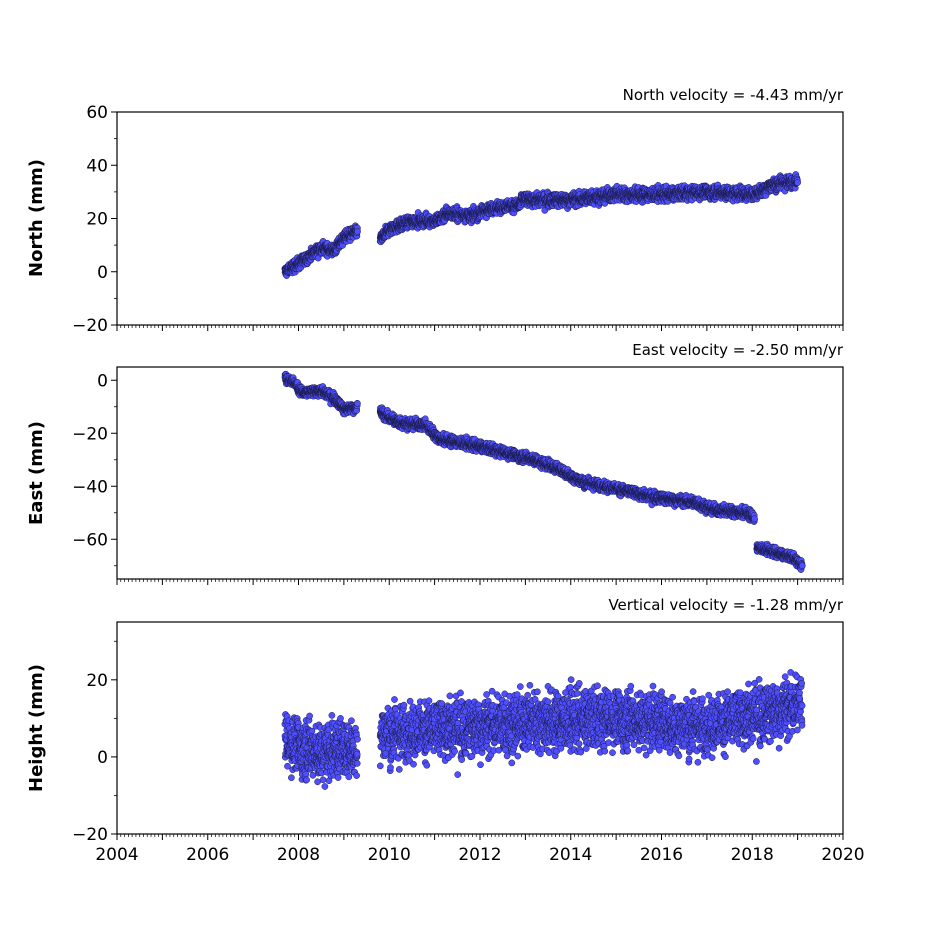  Describe the element at coordinates (90, 326) in the screenshot. I see `y-tick-label: −20` at that location.